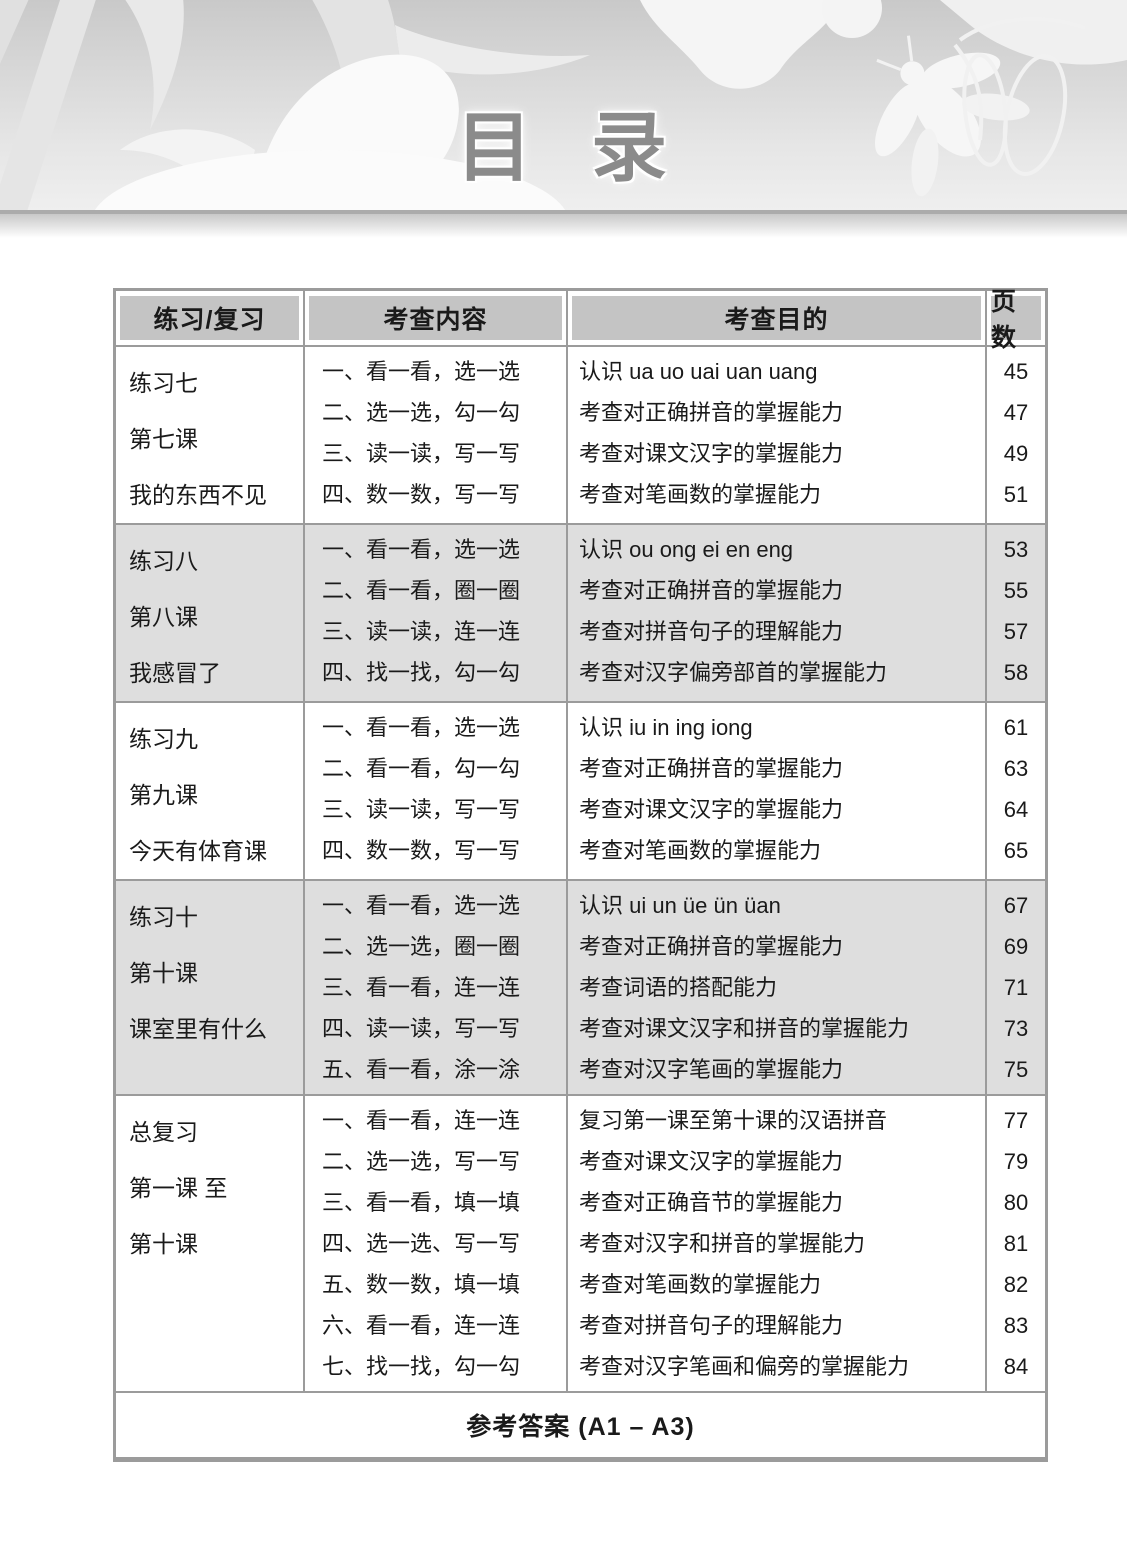 The height and width of the screenshot is (1541, 1127). I want to click on page-number: 61, so click(1016, 727).